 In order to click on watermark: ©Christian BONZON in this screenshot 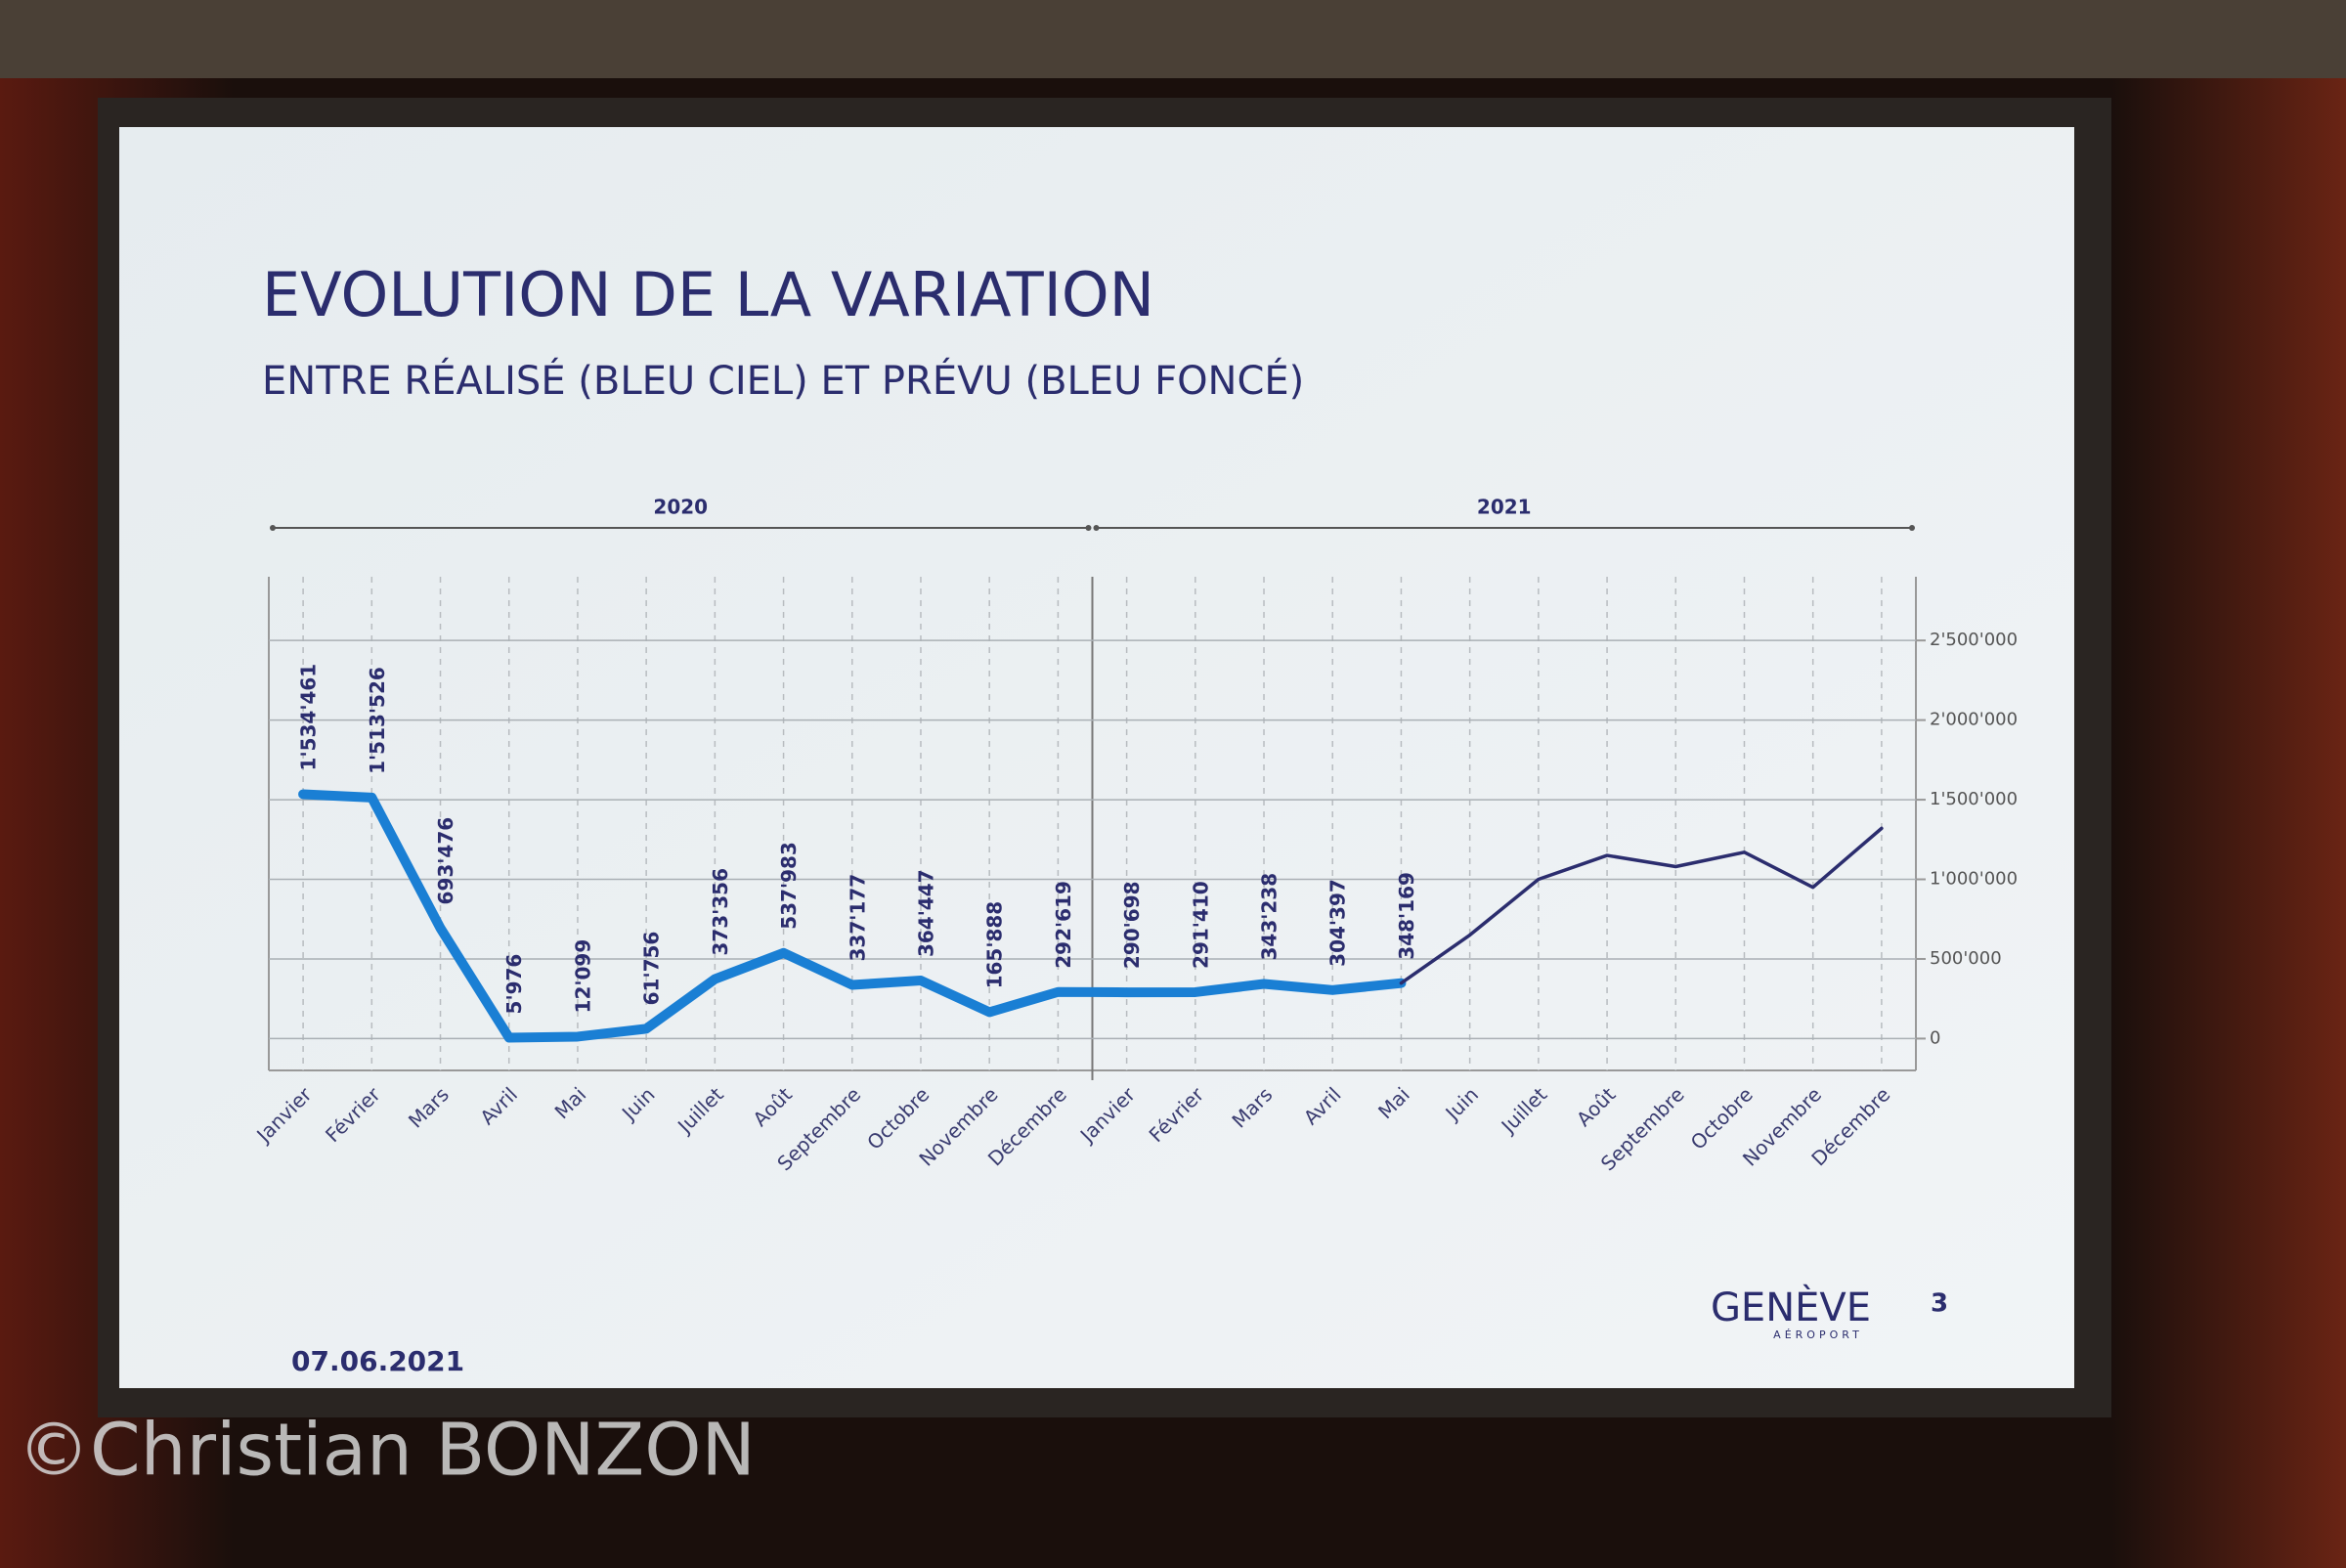, I will do `click(387, 1451)`.